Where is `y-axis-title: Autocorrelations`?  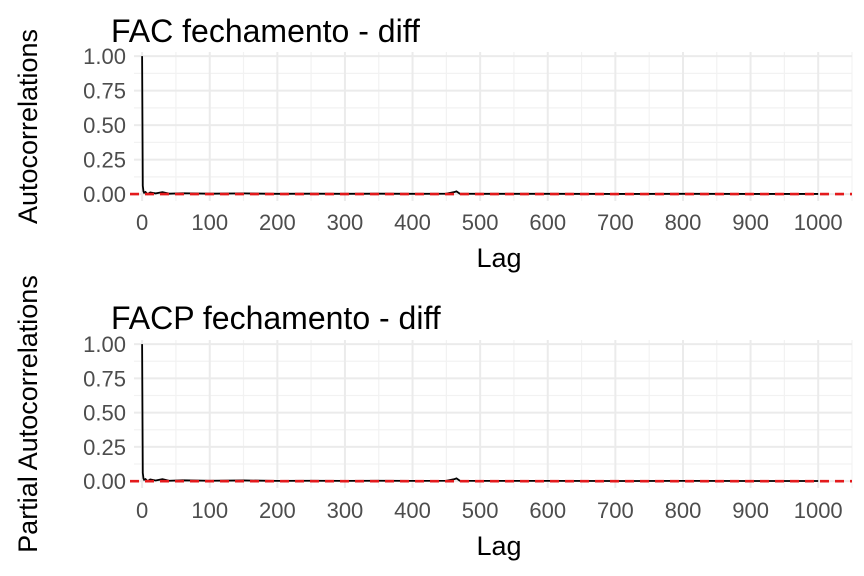
y-axis-title: Autocorrelations is located at coordinates (28, 126).